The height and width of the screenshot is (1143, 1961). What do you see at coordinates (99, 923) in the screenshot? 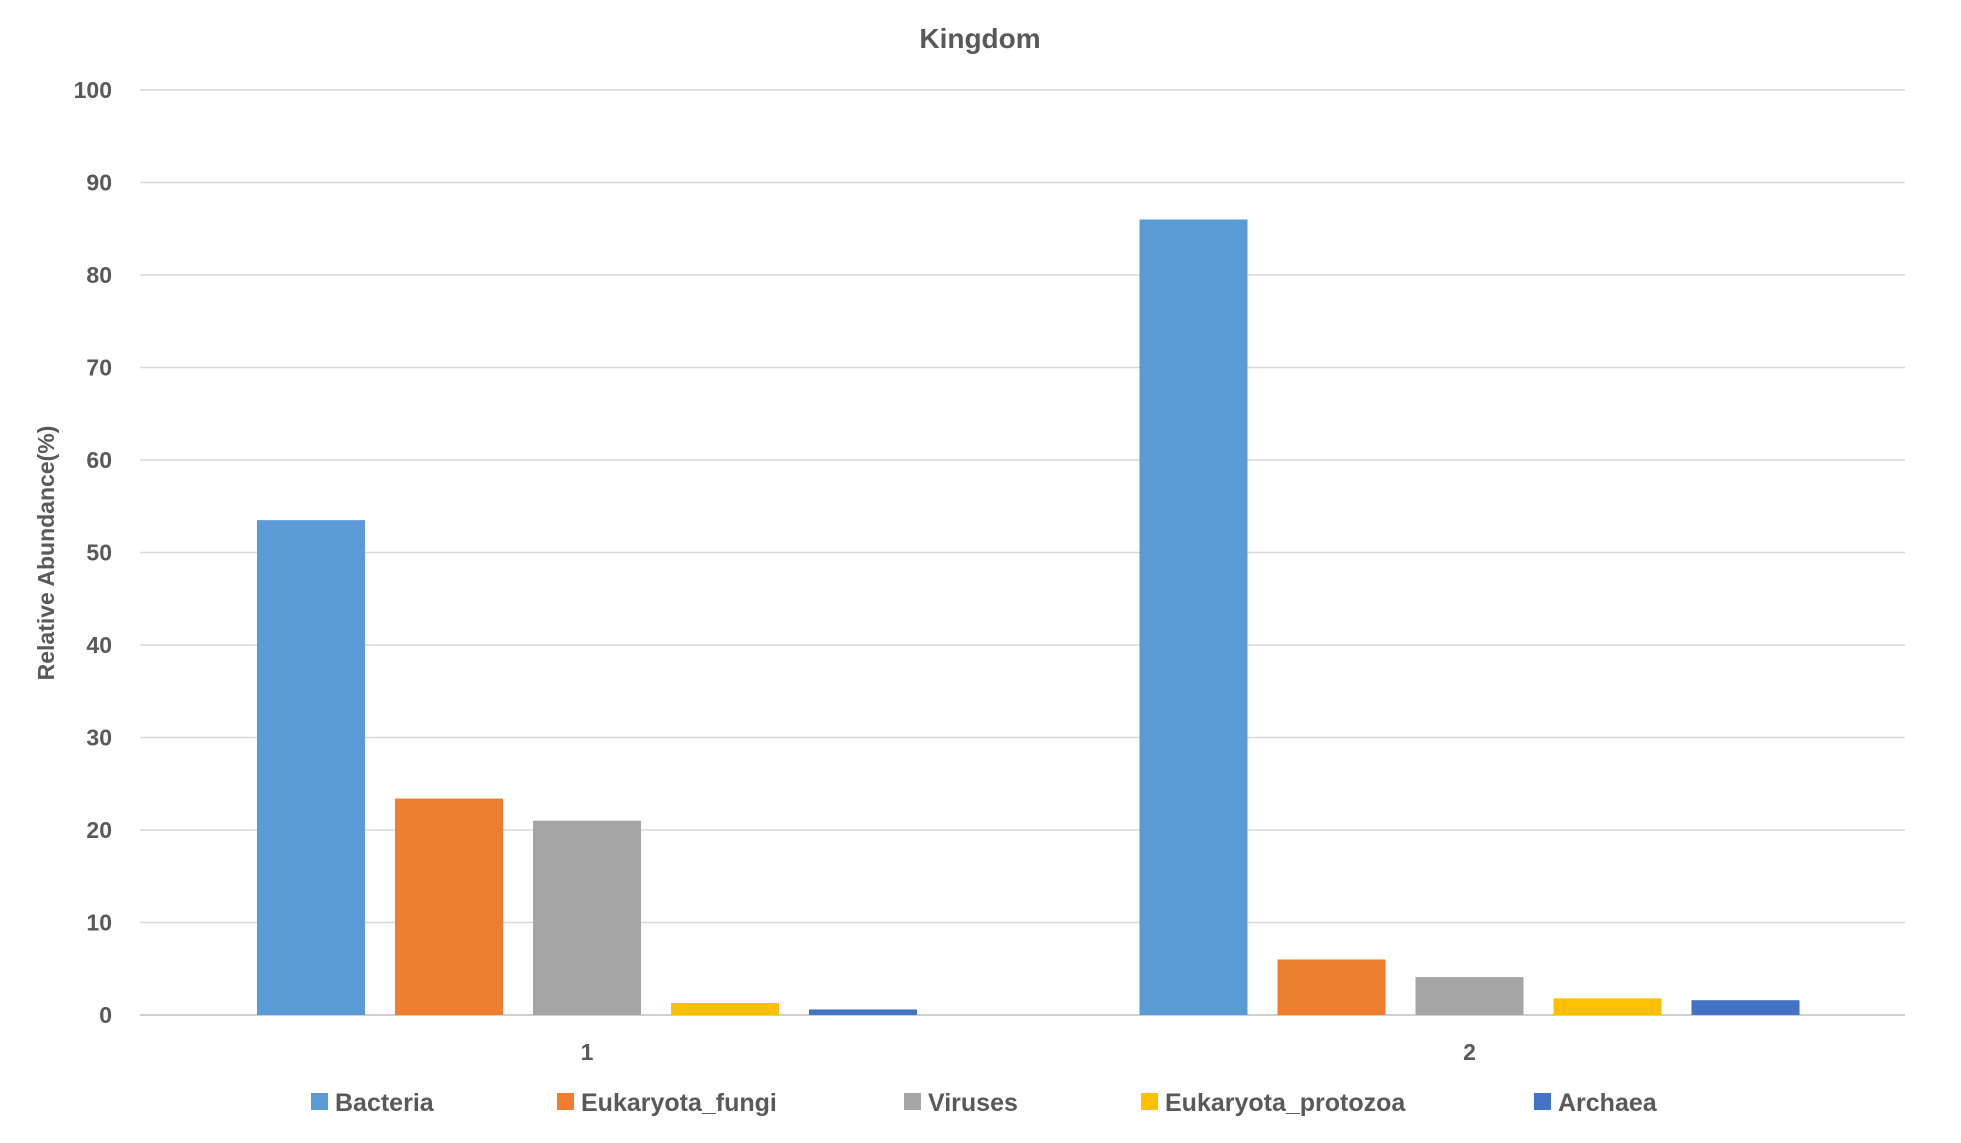
I see `y-tick-label: 10` at bounding box center [99, 923].